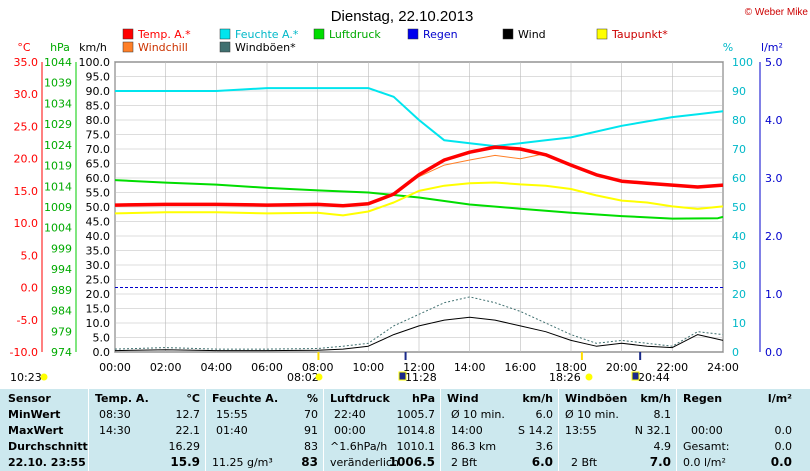 The width and height of the screenshot is (810, 471). What do you see at coordinates (639, 34) in the screenshot?
I see `legend-label: Taupunkt*` at bounding box center [639, 34].